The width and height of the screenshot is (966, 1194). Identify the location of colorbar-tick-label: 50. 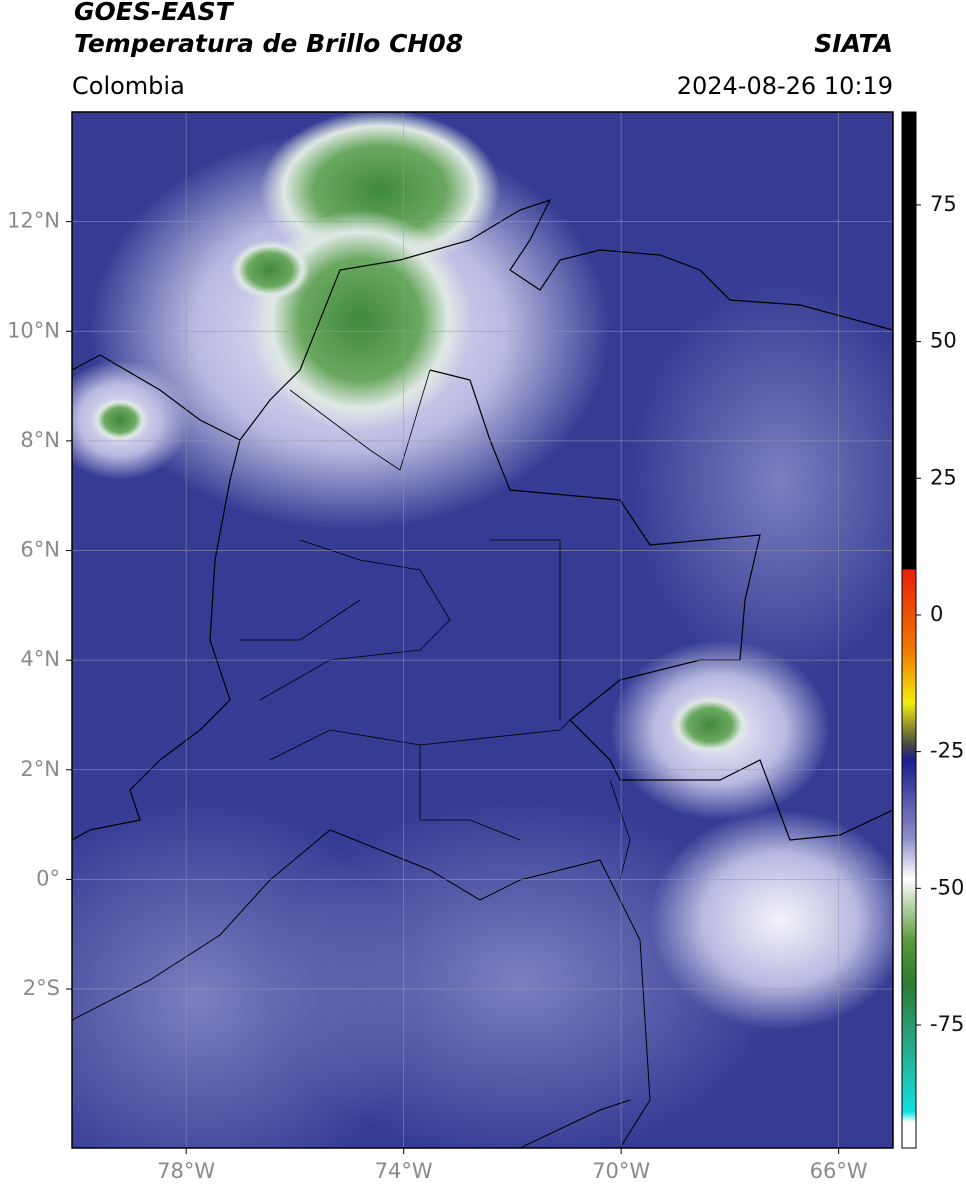
(943, 341).